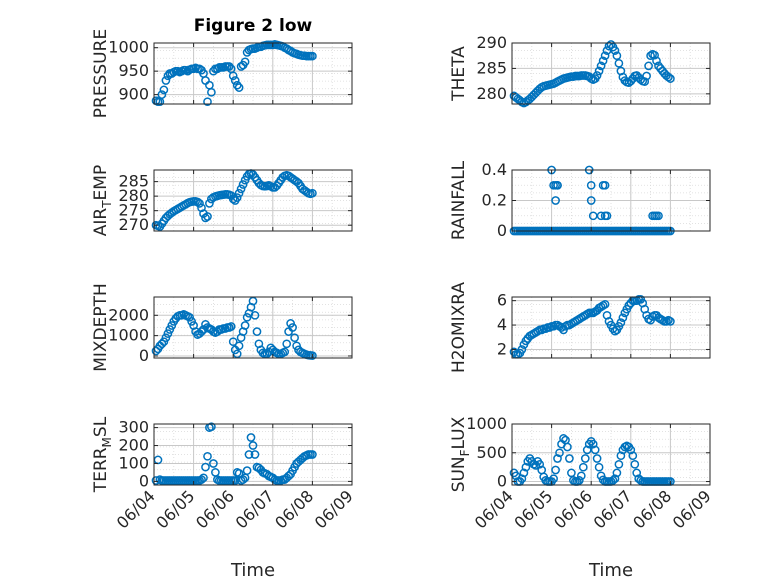 The image size is (778, 583). I want to click on y-tick-label: 290, so click(491, 42).